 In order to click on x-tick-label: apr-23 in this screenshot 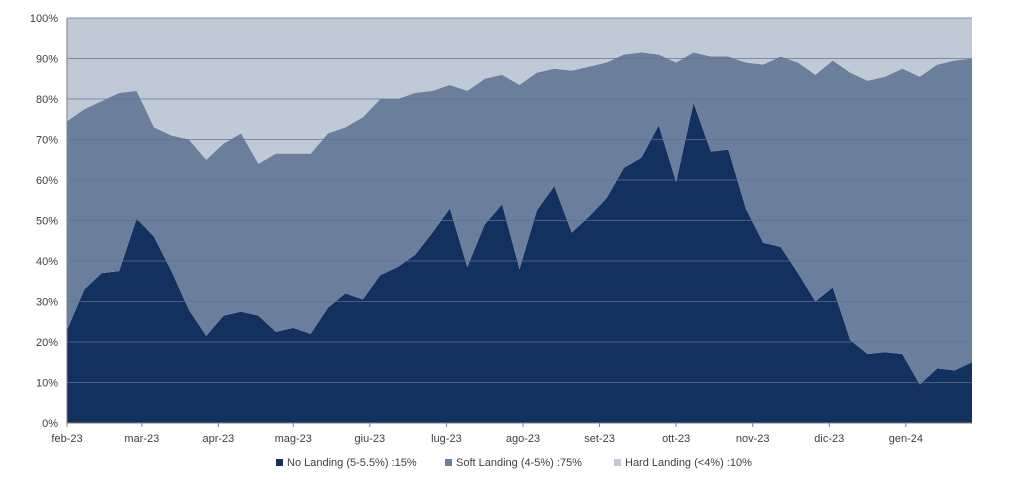, I will do `click(219, 439)`.